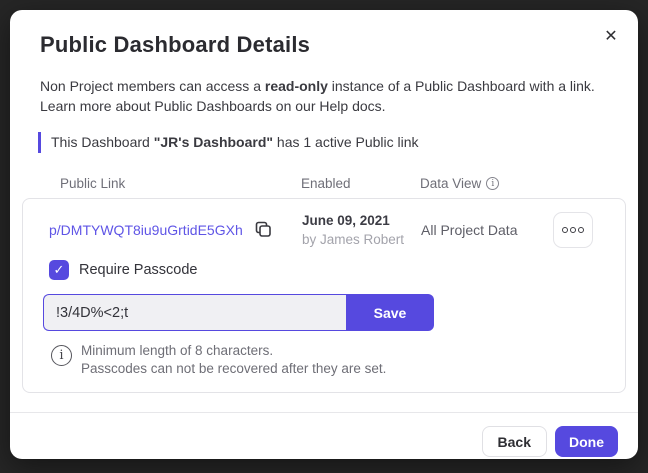  Describe the element at coordinates (514, 441) in the screenshot. I see `back-button: Back` at that location.